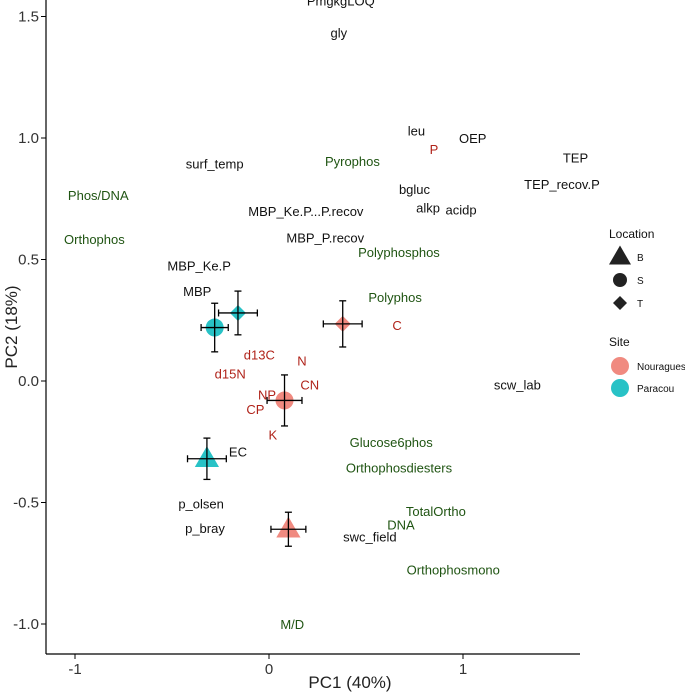 The image size is (685, 692). Describe the element at coordinates (562, 184) in the screenshot. I see `variable-label: TEP_recov.P` at that location.